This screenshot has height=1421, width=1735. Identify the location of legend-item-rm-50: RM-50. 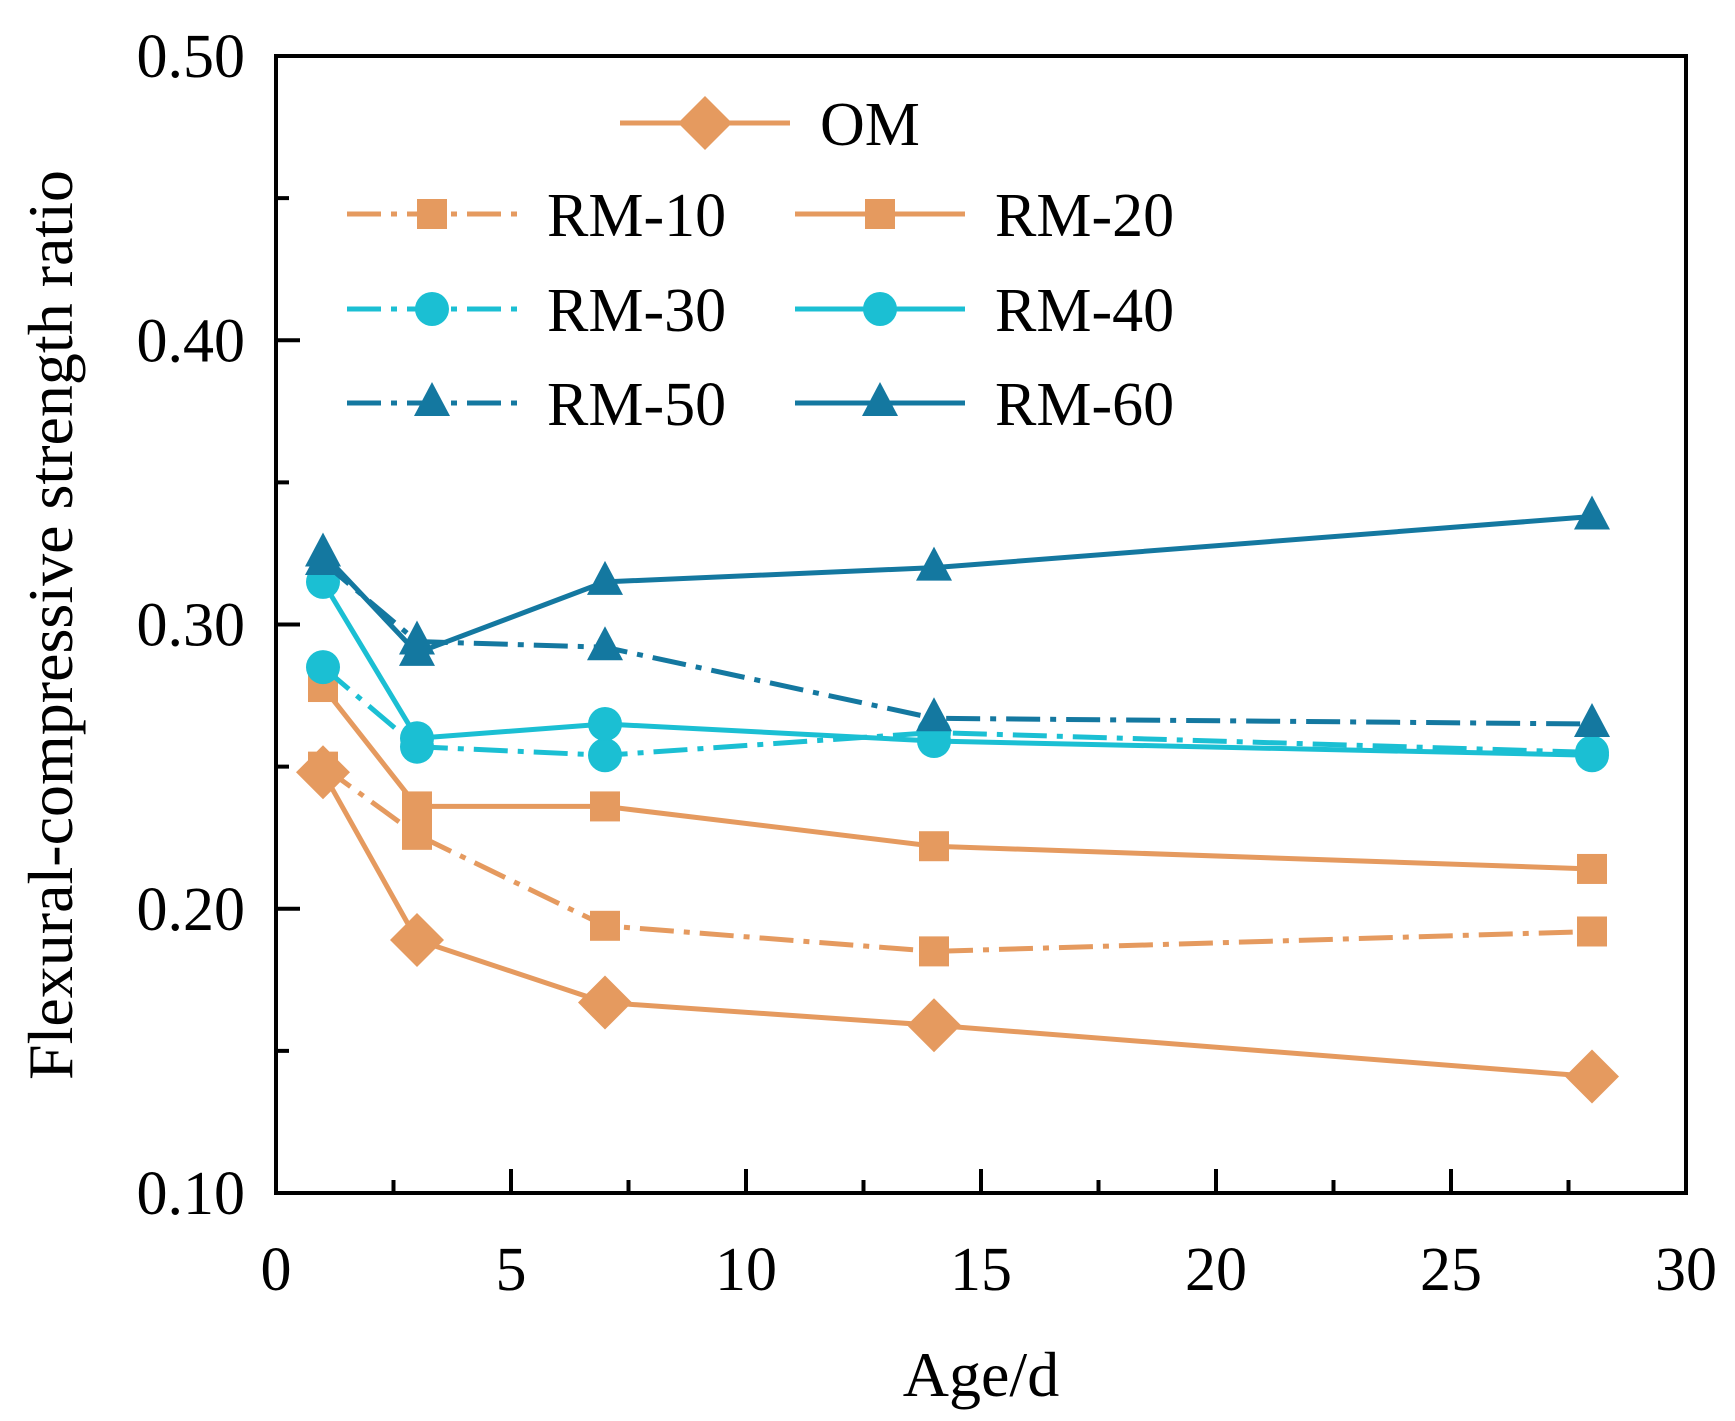
(536, 405).